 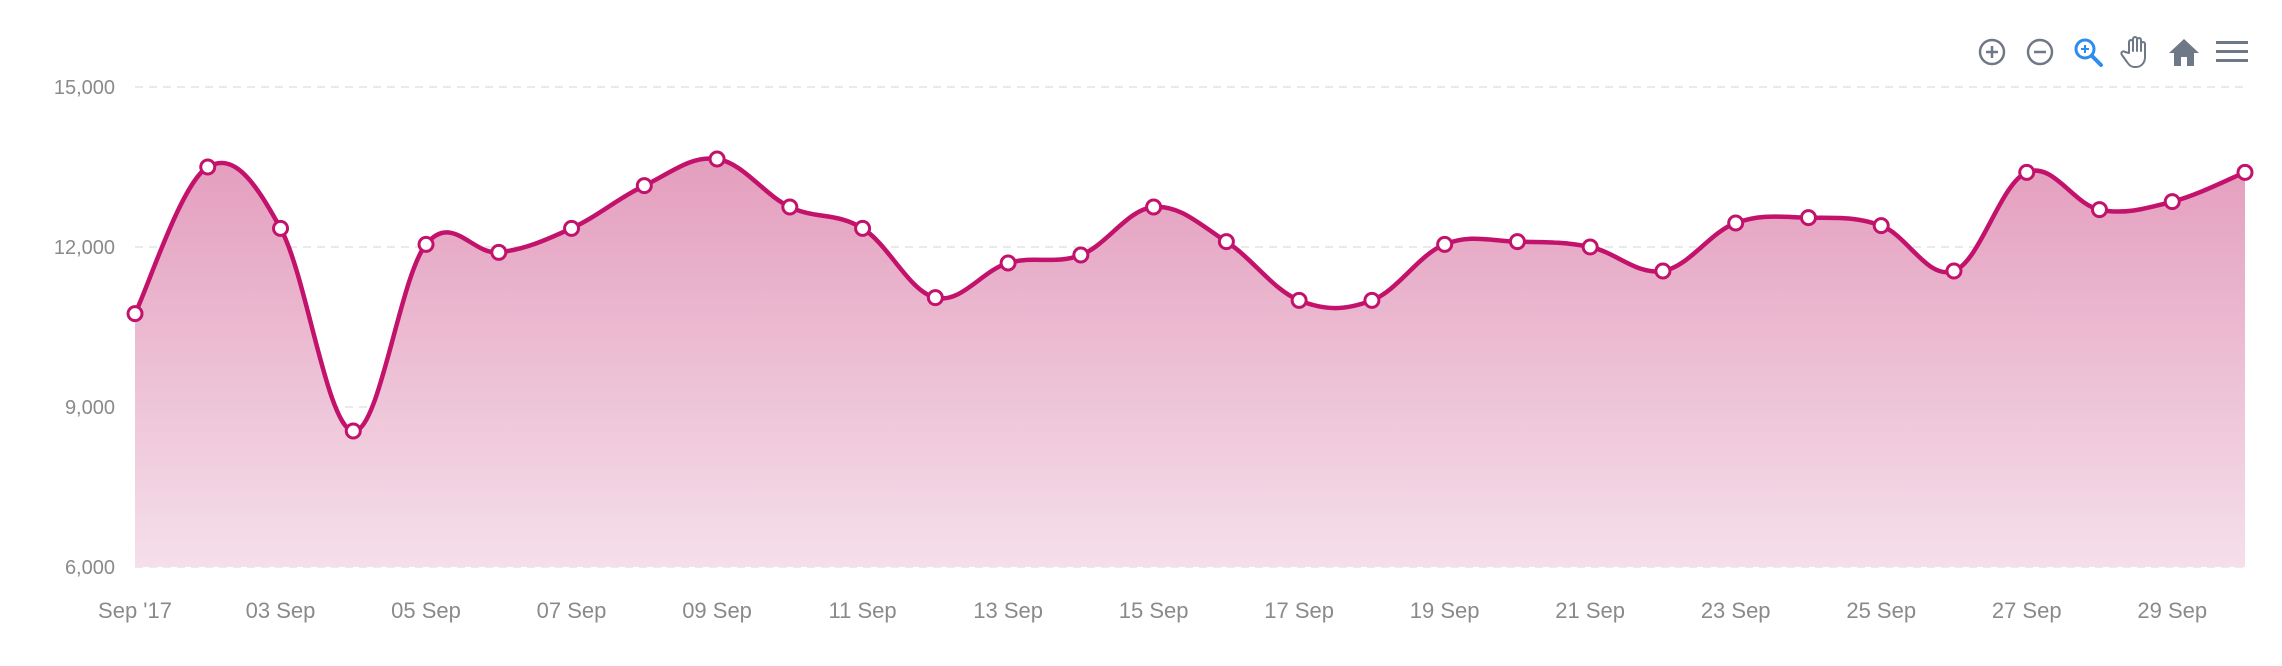 I want to click on y-axis: 6,000 9,000 12,000 15,000, so click(x=84, y=328).